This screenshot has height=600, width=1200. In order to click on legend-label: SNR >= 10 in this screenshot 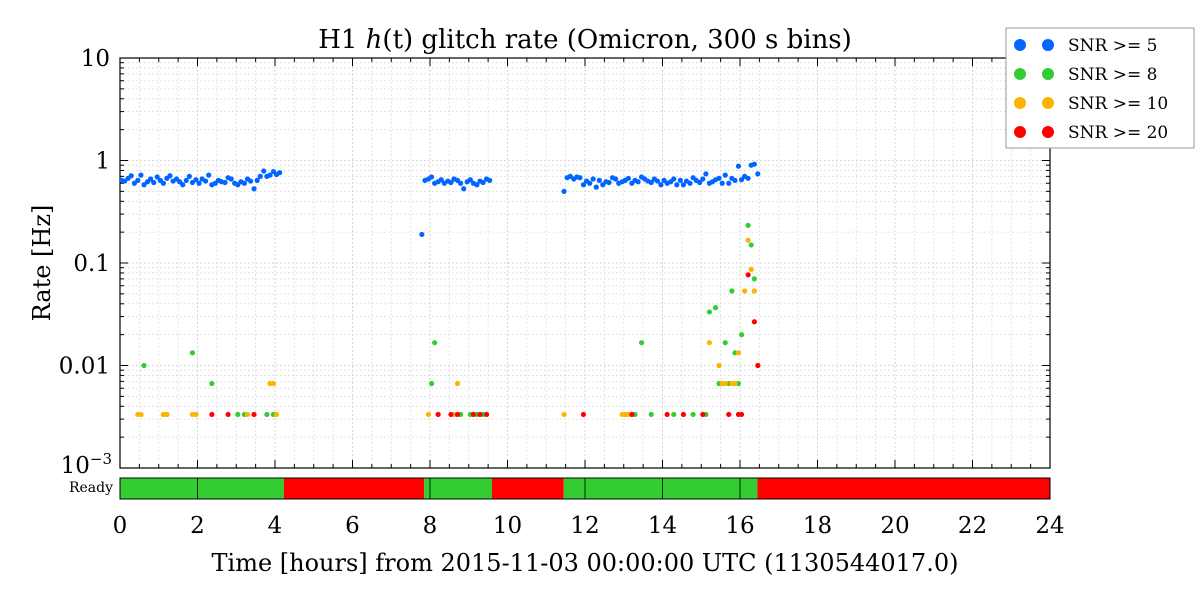, I will do `click(1118, 104)`.